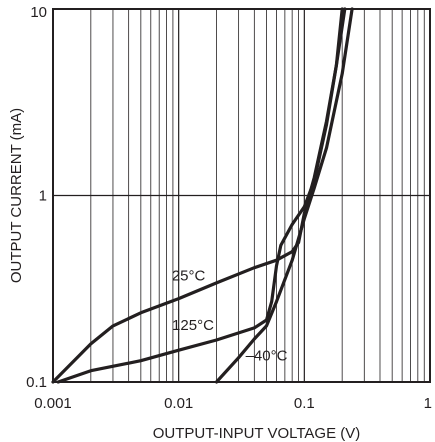  What do you see at coordinates (189, 276) in the screenshot?
I see `curve-label: 25°C` at bounding box center [189, 276].